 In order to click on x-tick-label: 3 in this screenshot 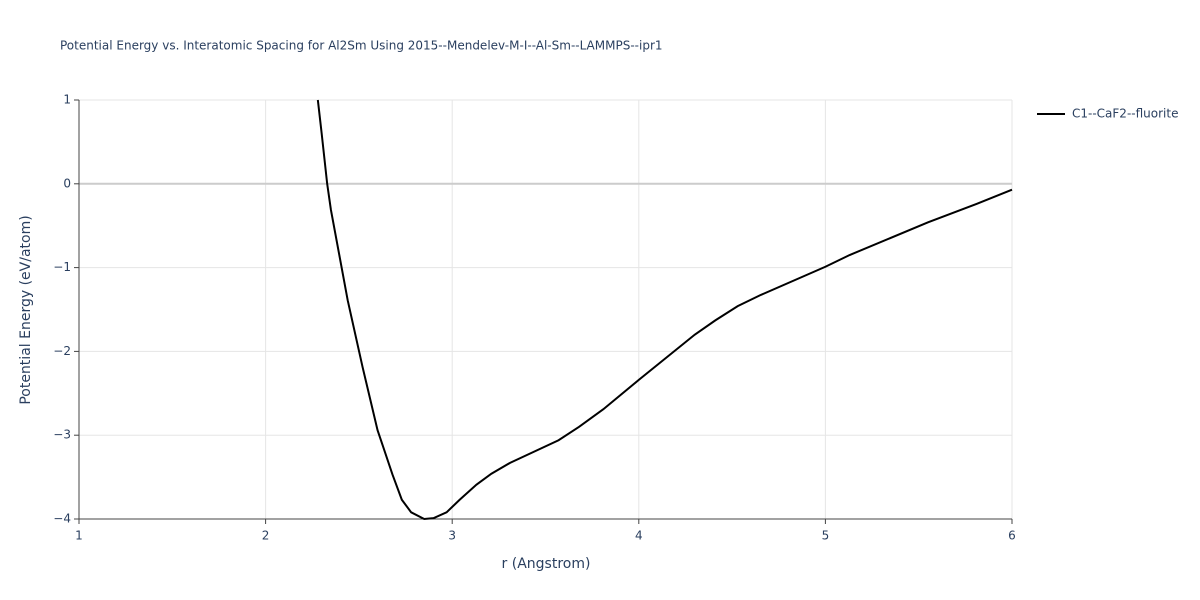, I will do `click(452, 536)`.